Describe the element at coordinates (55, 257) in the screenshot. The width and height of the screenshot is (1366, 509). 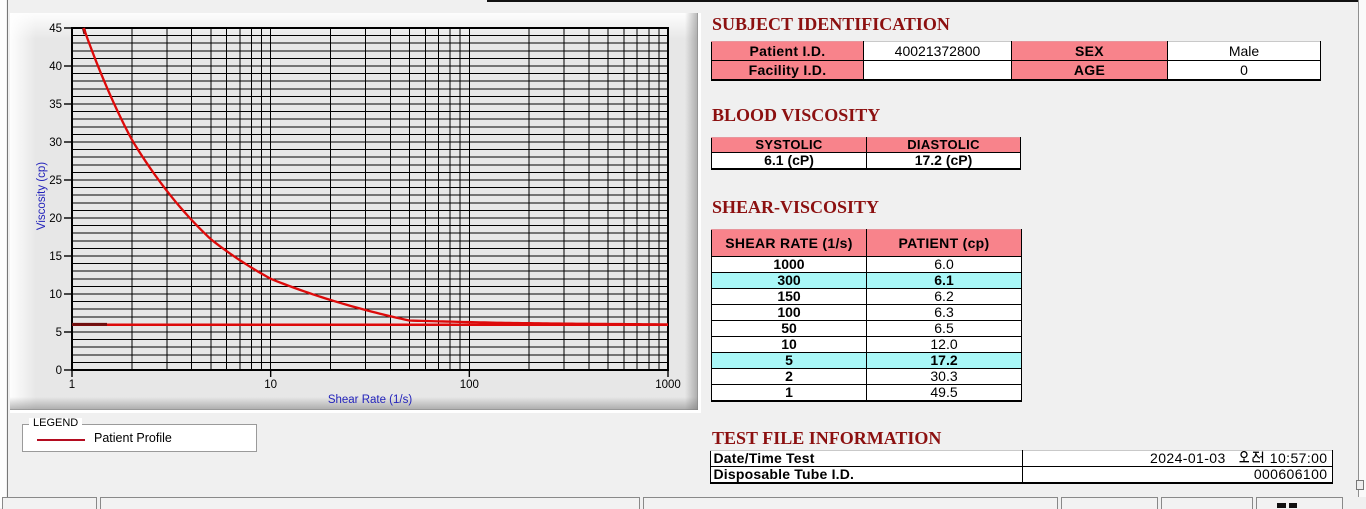
I see `svg-text: 15` at that location.